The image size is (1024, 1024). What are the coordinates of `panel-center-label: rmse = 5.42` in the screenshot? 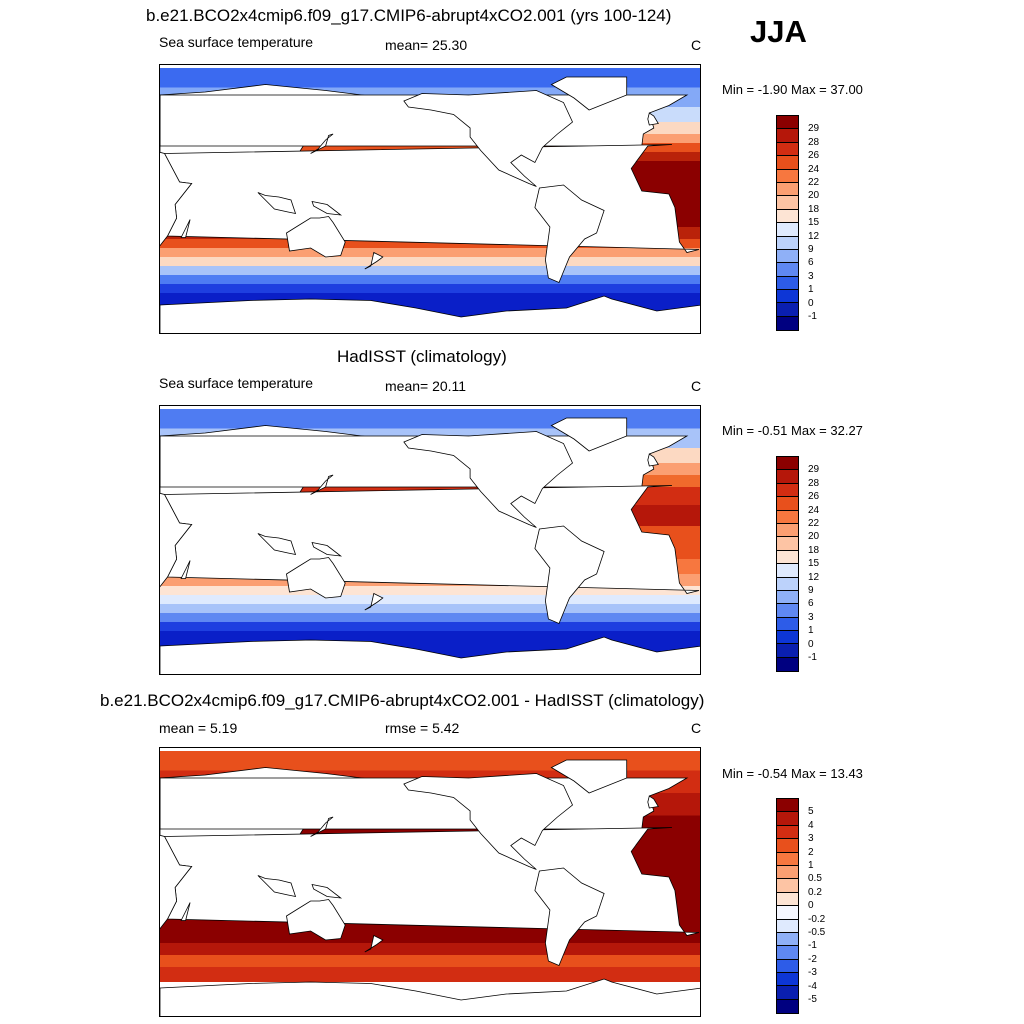 It's located at (422, 728).